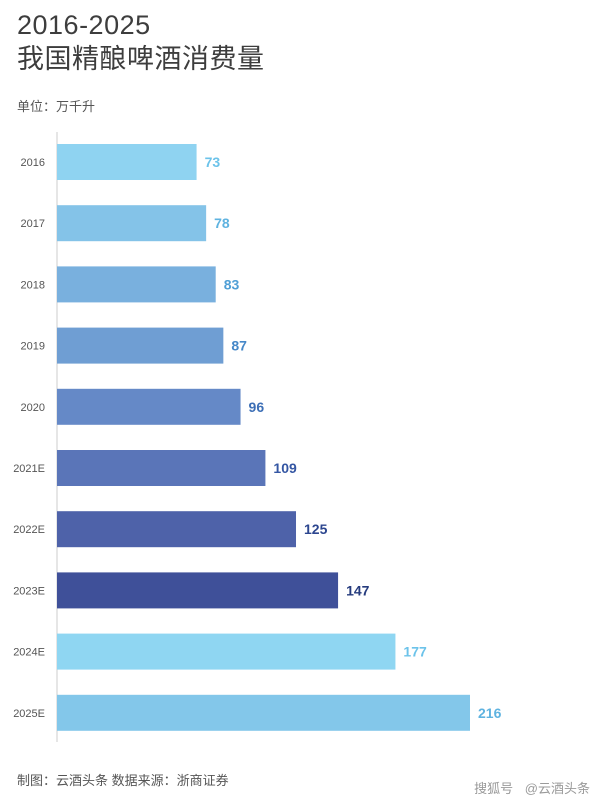 The width and height of the screenshot is (600, 801). Describe the element at coordinates (213, 162) in the screenshot. I see `data-label-2016: 73` at that location.